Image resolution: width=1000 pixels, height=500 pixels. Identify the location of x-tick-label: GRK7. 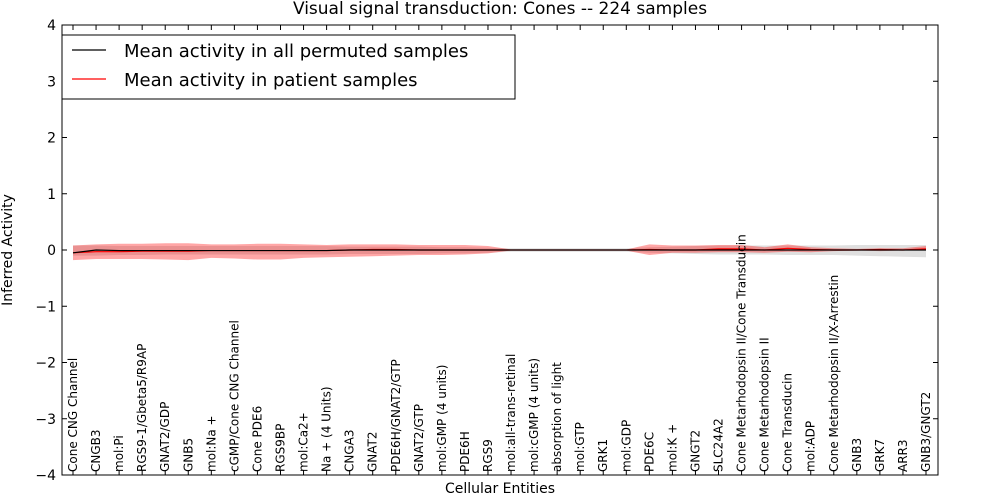
(880, 455).